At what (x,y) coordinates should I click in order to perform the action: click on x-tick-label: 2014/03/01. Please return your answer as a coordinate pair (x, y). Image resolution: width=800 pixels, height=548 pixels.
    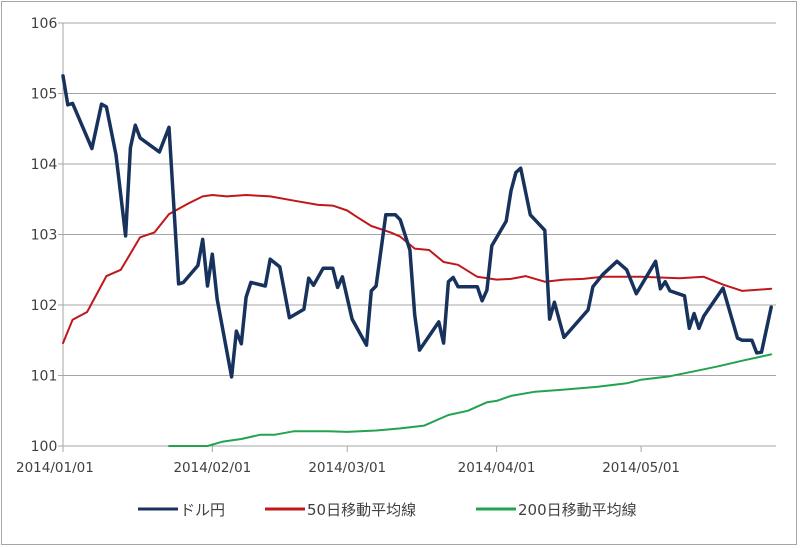
    Looking at the image, I should click on (347, 468).